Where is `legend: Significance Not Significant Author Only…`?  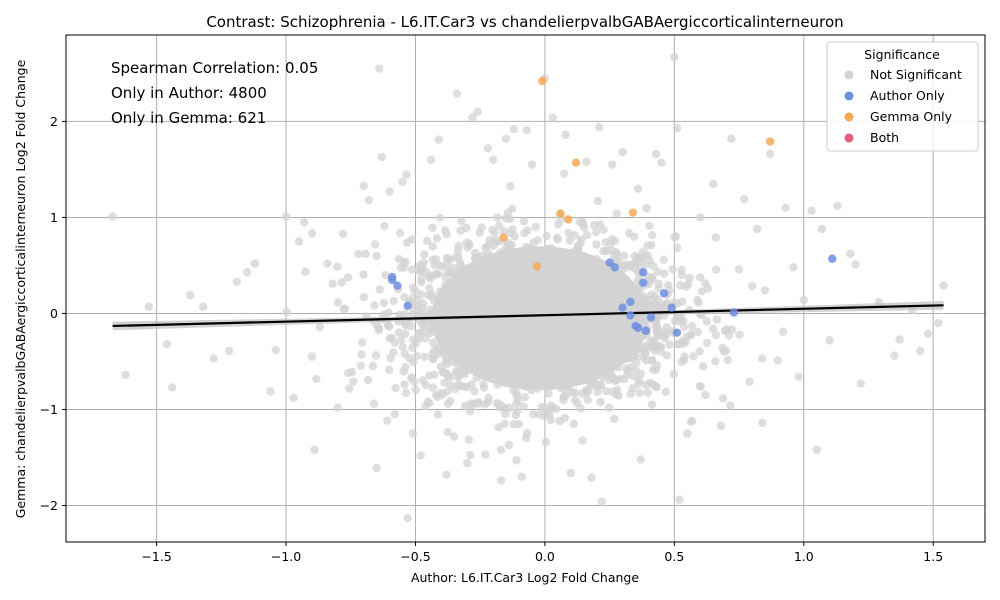 legend: Significance Not Significant Author Only… is located at coordinates (902, 96).